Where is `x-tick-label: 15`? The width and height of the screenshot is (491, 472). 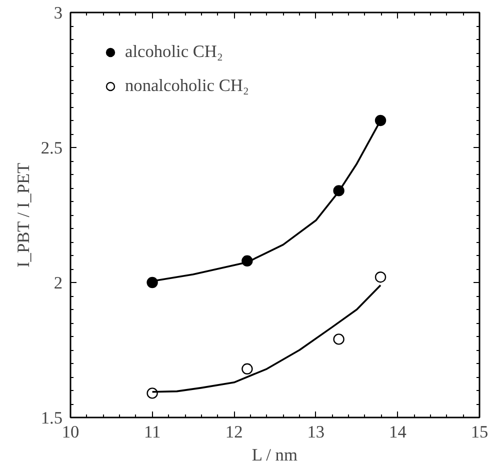 x-tick-label: 15 is located at coordinates (479, 432).